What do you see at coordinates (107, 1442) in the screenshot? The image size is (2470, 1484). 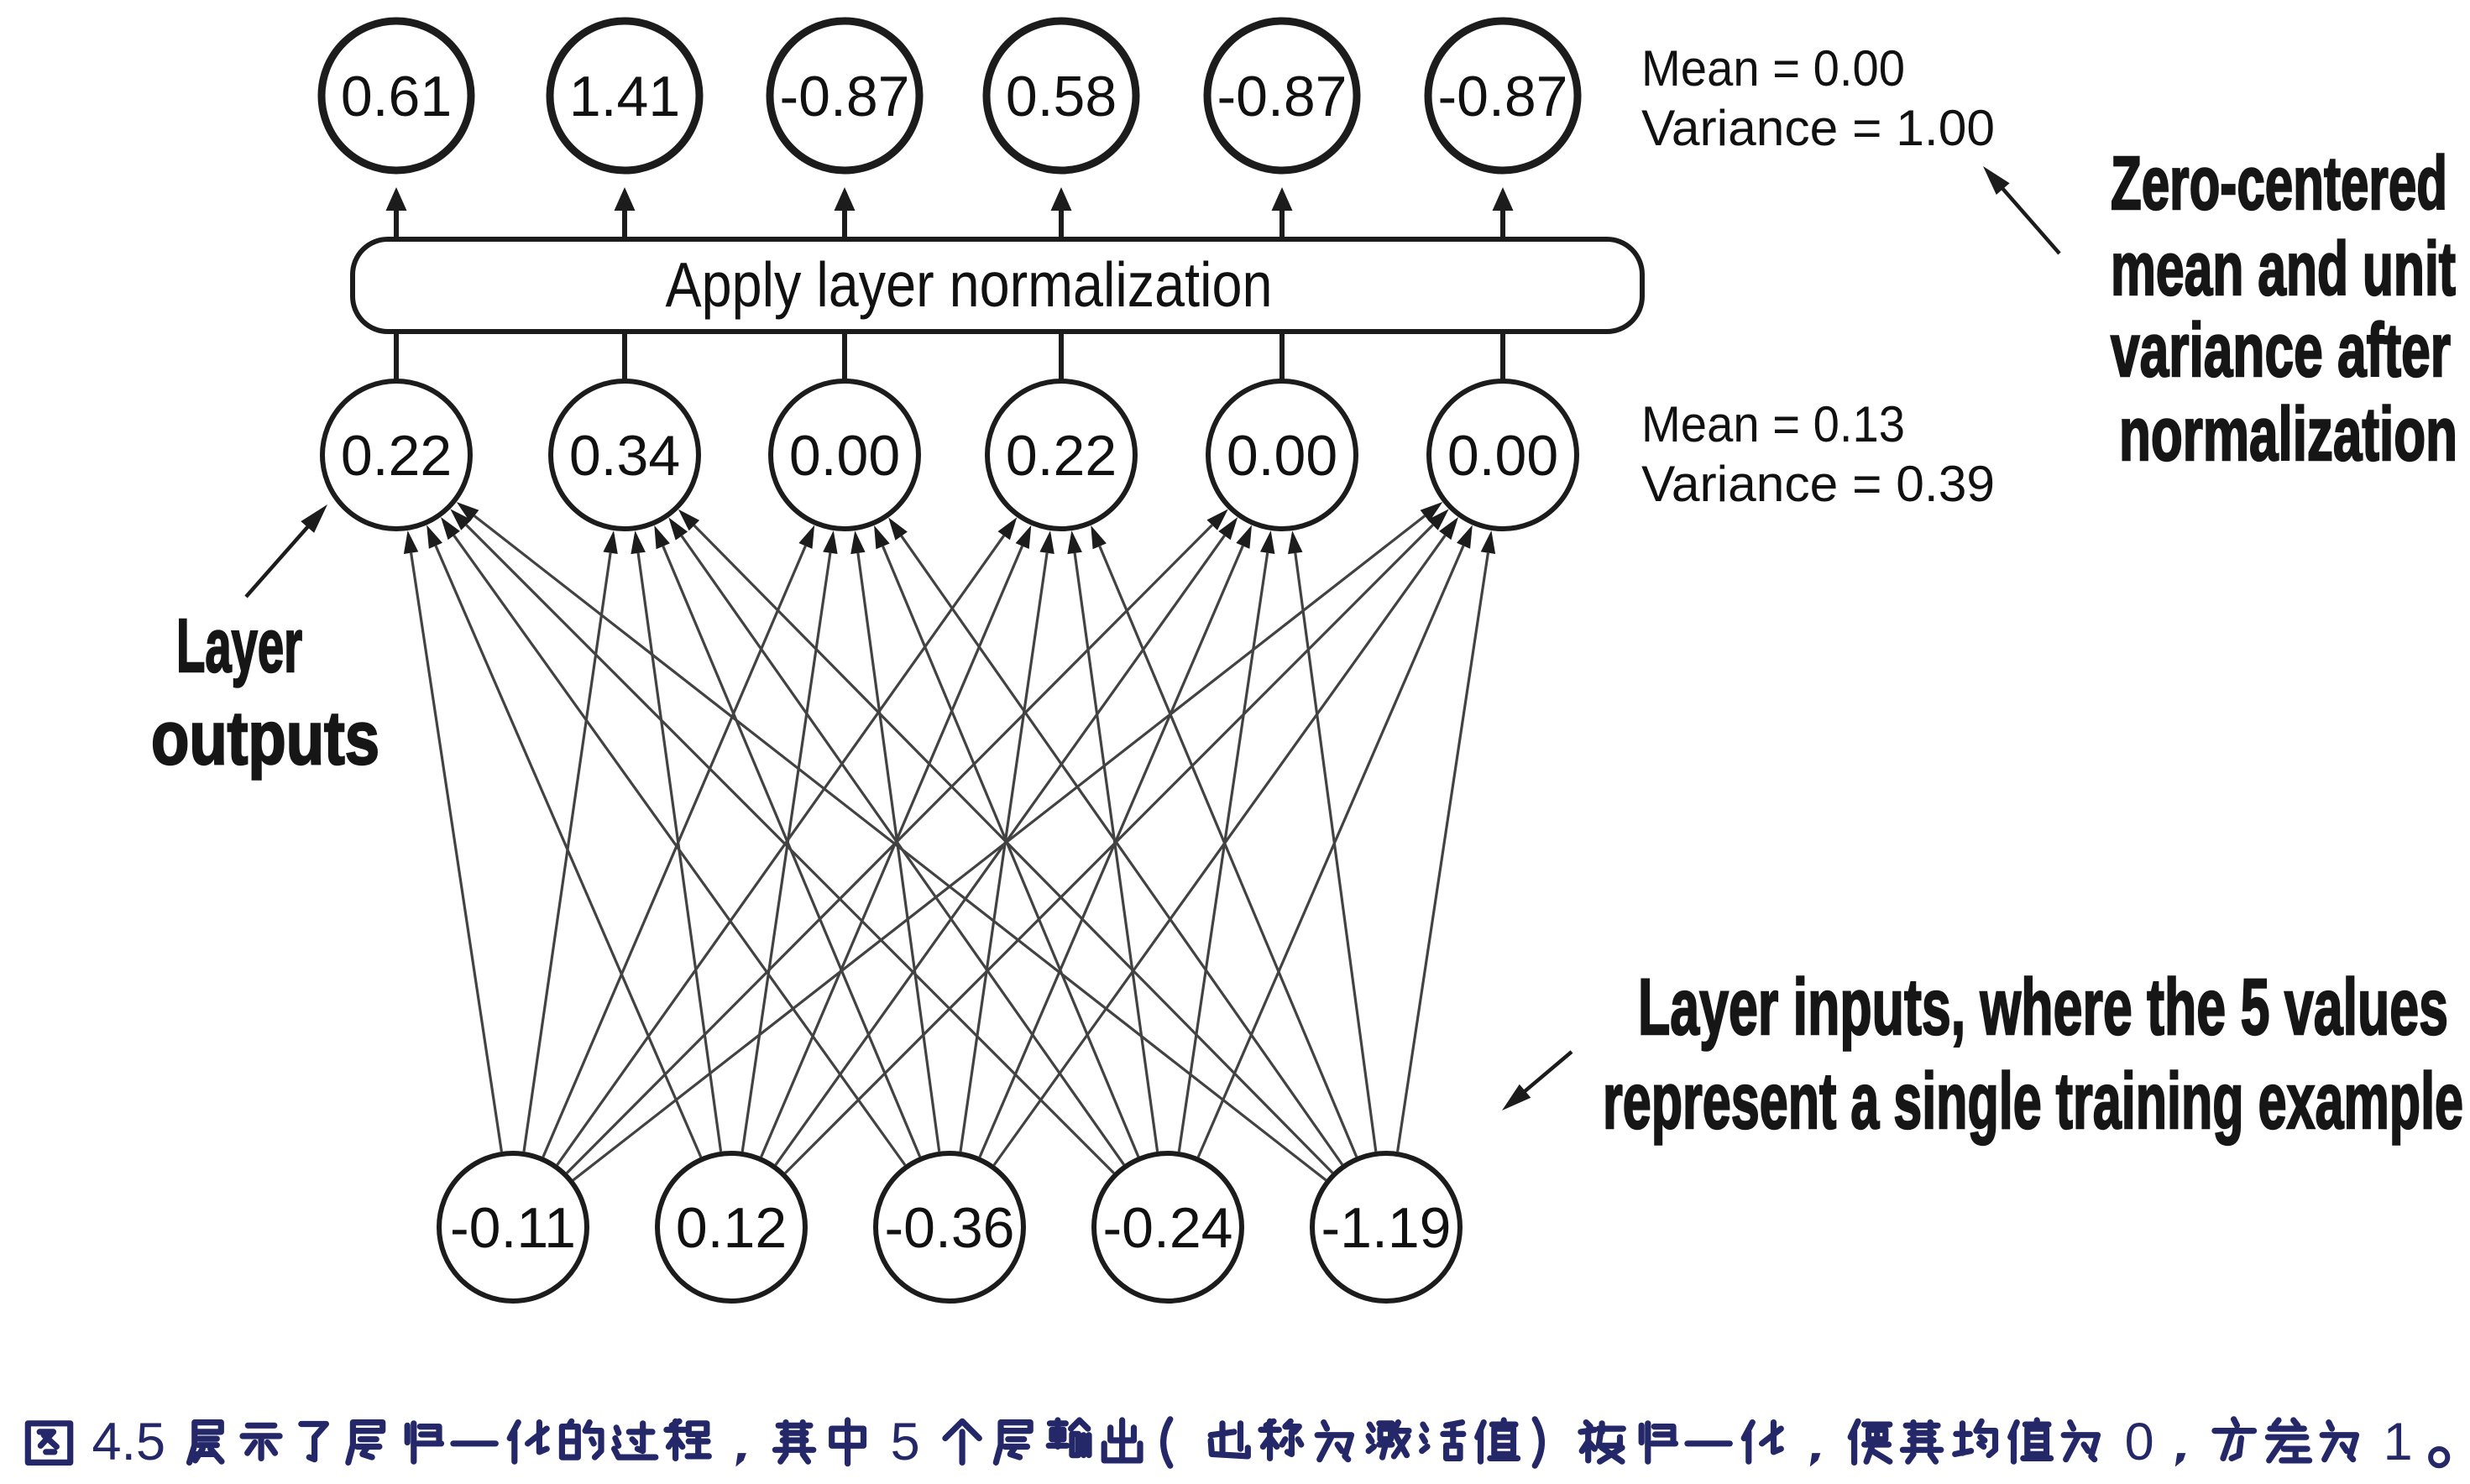 I see `svg-text: 4` at bounding box center [107, 1442].